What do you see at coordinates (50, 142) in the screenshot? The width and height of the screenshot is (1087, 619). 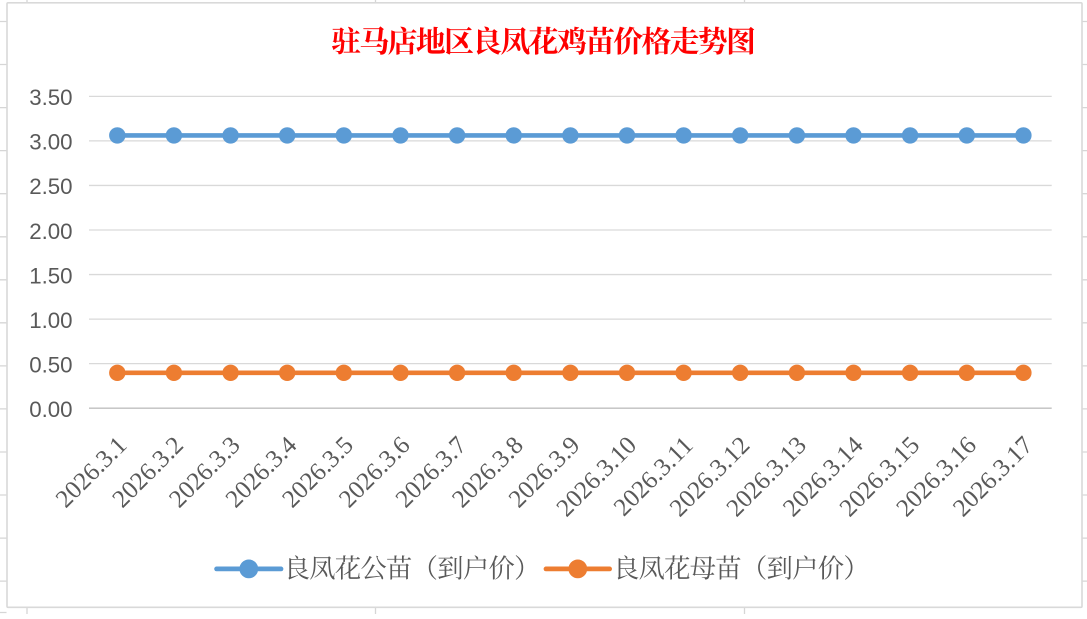 I see `svg-text: 3.00` at bounding box center [50, 142].